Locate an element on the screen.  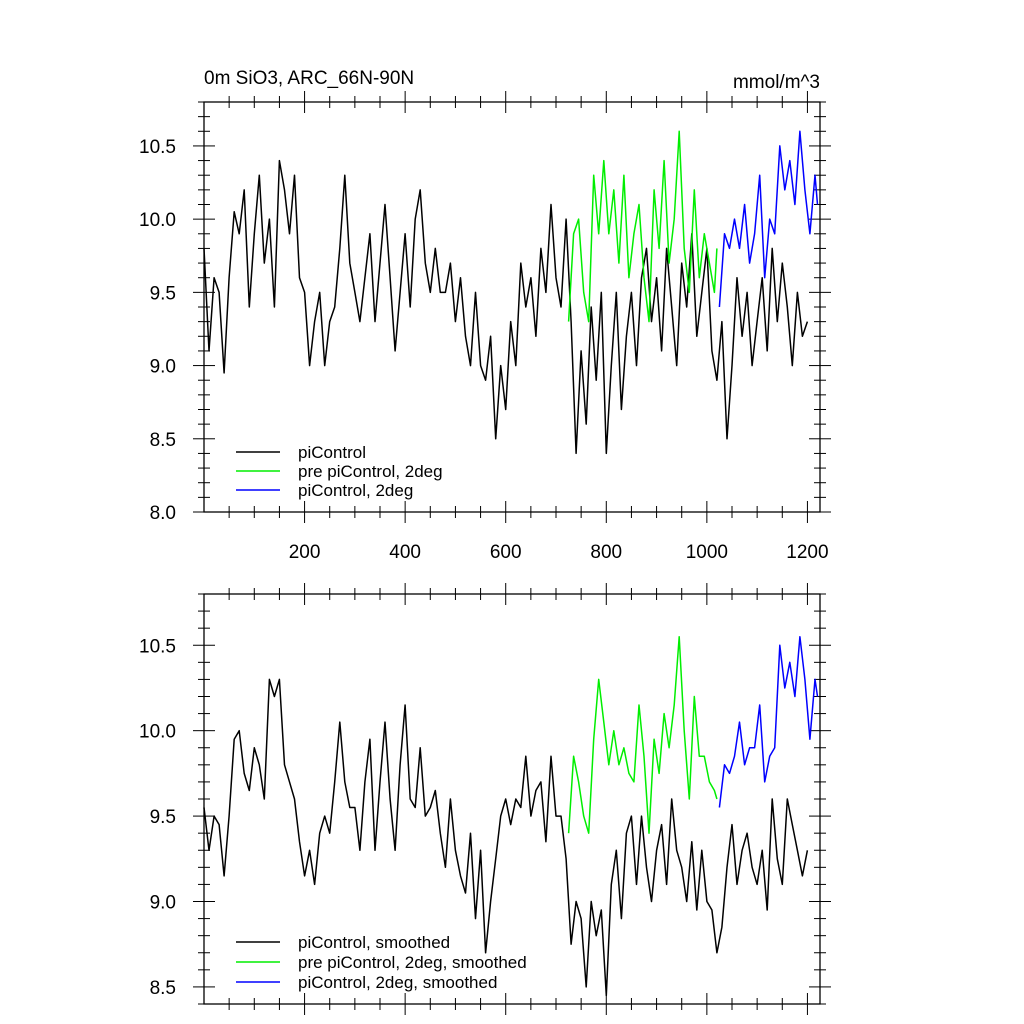
bottom-y-tick-label: 8.5 is located at coordinates (163, 988).